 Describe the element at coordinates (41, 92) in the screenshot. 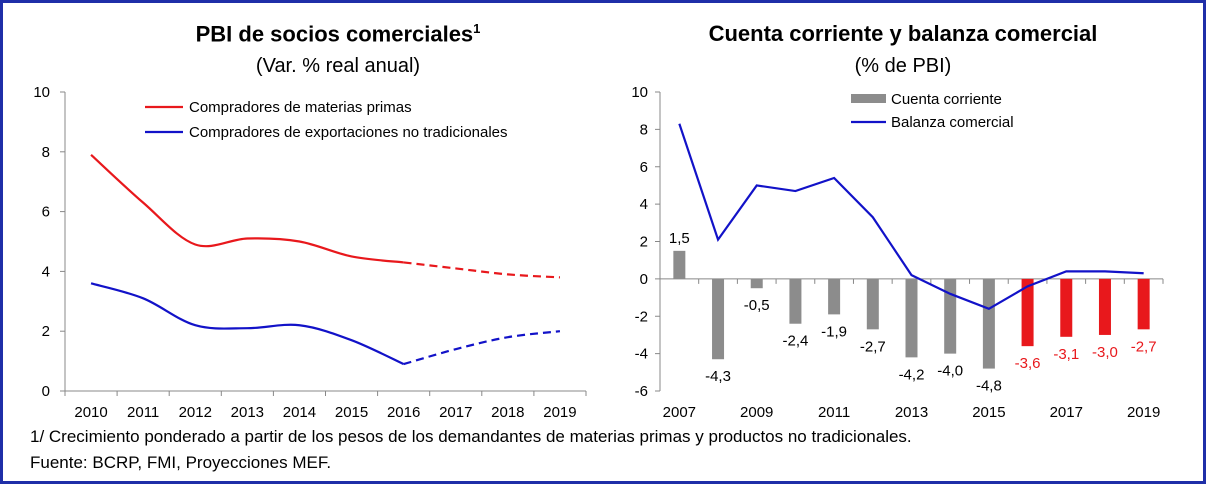

I see `left-y-tick-label: 10` at that location.